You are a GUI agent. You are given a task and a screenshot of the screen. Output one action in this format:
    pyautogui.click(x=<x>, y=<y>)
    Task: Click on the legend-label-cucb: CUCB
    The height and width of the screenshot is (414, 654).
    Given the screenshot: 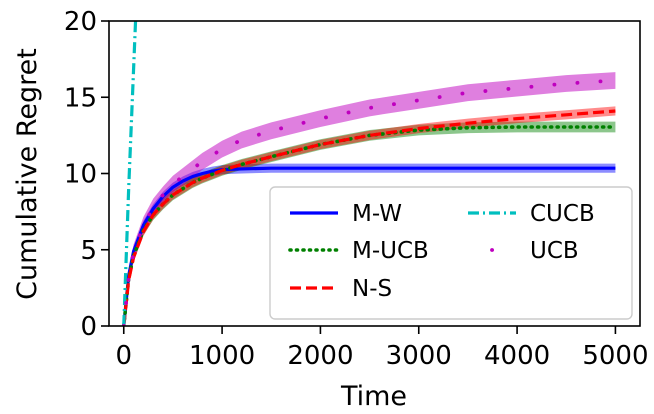 What is the action you would take?
    pyautogui.click(x=562, y=214)
    